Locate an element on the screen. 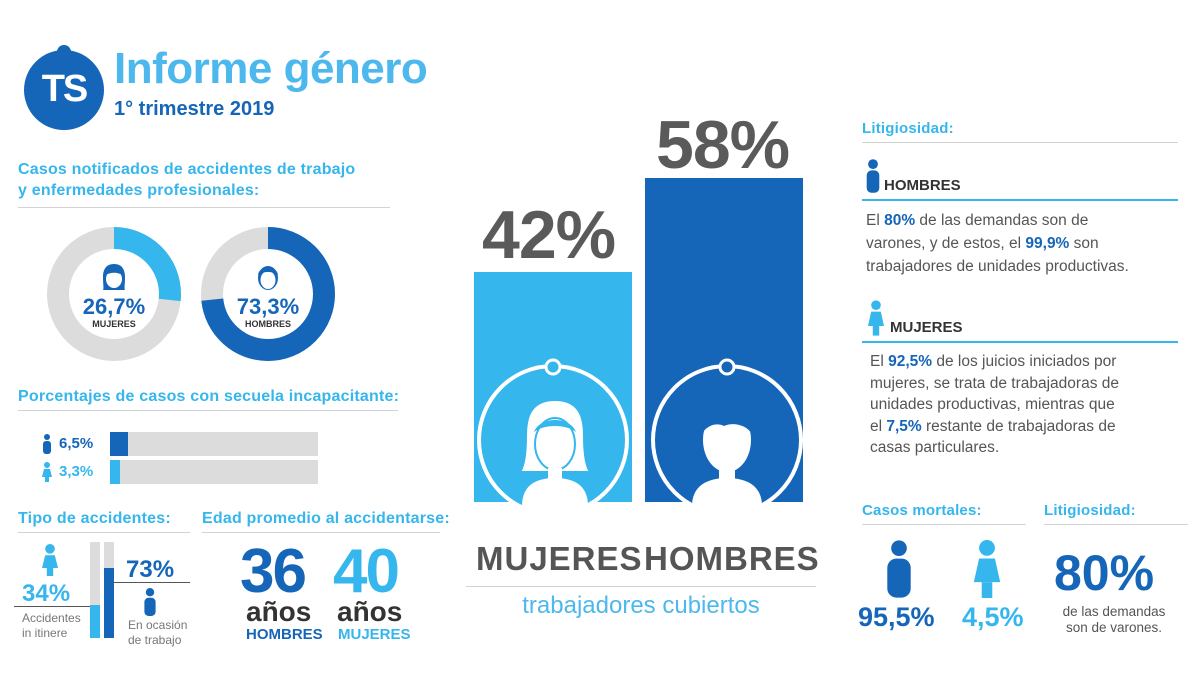 The height and width of the screenshot is (700, 1200). litig2-line2: son de varones. is located at coordinates (1114, 627).